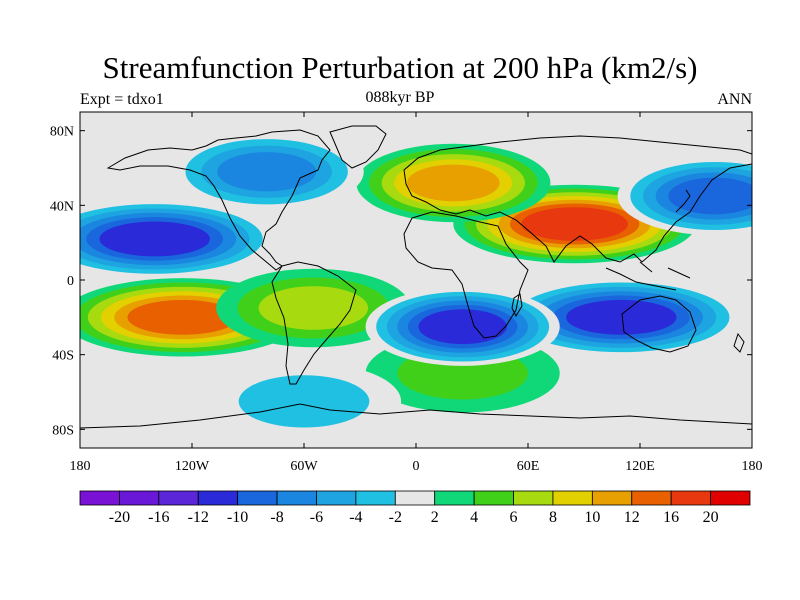 The width and height of the screenshot is (800, 600). I want to click on australia-coastline, so click(659, 324).